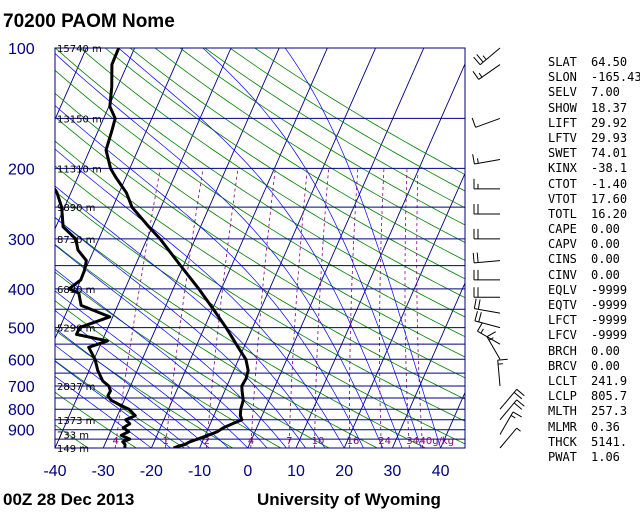  I want to click on temperature-tick-label: -20, so click(151, 471).